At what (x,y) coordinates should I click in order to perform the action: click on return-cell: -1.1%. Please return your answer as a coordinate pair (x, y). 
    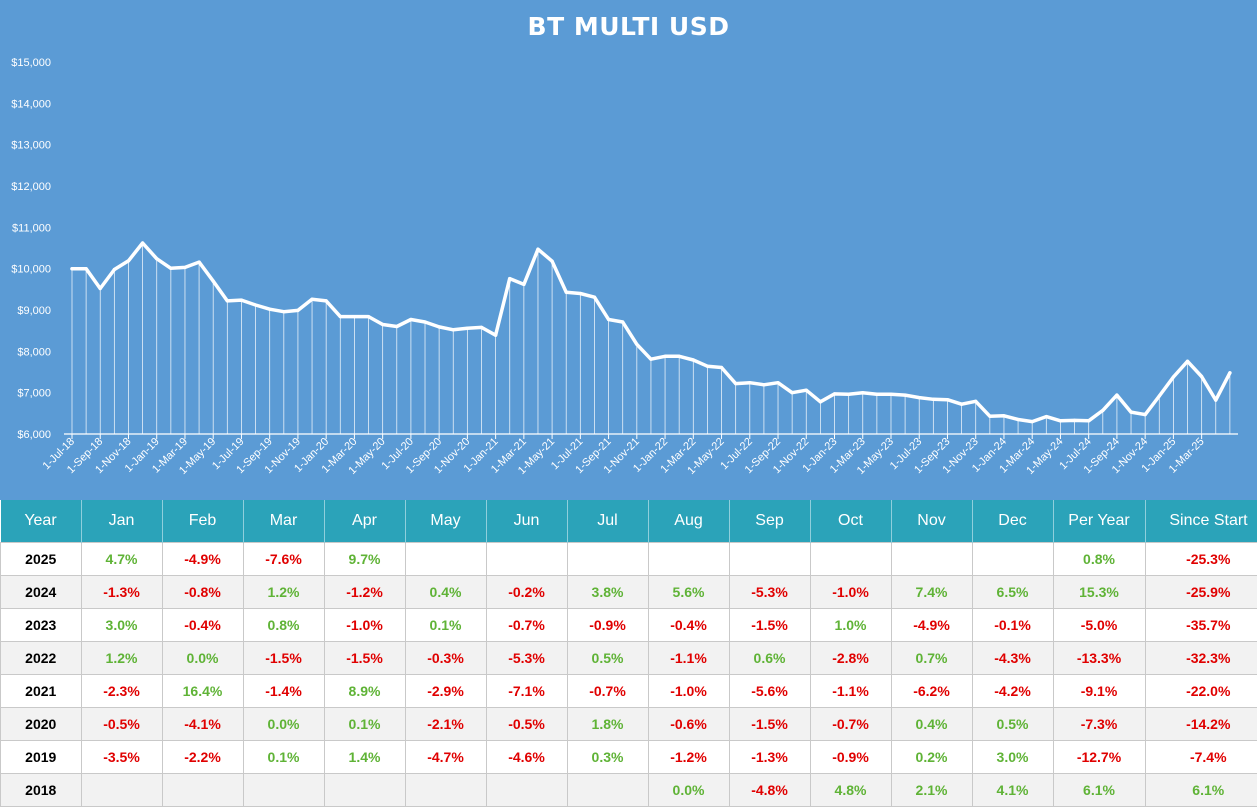
    Looking at the image, I should click on (688, 658).